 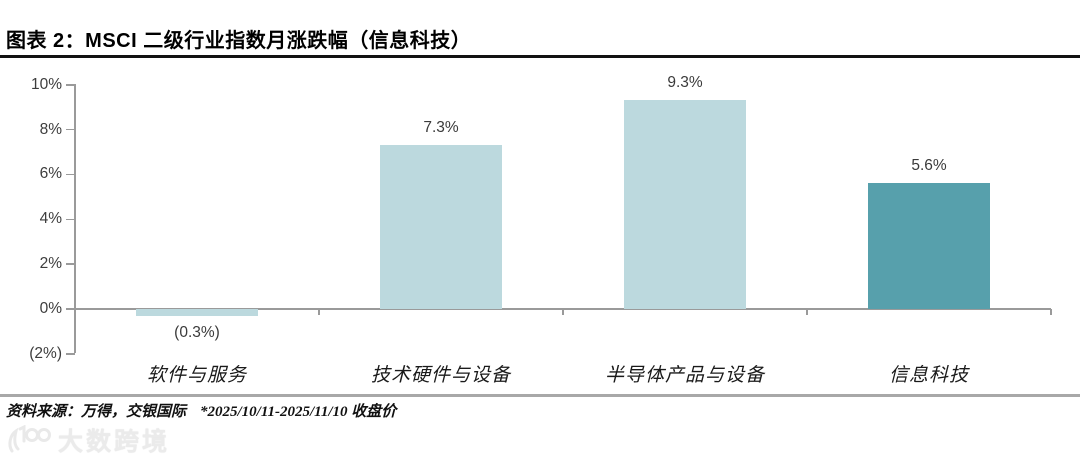 What do you see at coordinates (298, 412) in the screenshot?
I see `source-period: *2025/10/11-2025/11/10 收盘价` at bounding box center [298, 412].